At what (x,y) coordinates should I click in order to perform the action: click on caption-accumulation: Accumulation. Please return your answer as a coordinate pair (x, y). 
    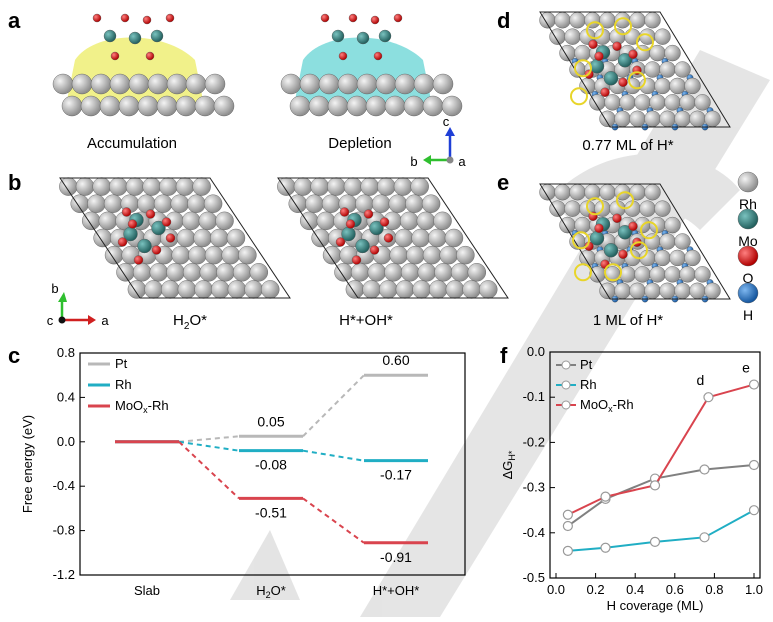
    Looking at the image, I should click on (132, 143).